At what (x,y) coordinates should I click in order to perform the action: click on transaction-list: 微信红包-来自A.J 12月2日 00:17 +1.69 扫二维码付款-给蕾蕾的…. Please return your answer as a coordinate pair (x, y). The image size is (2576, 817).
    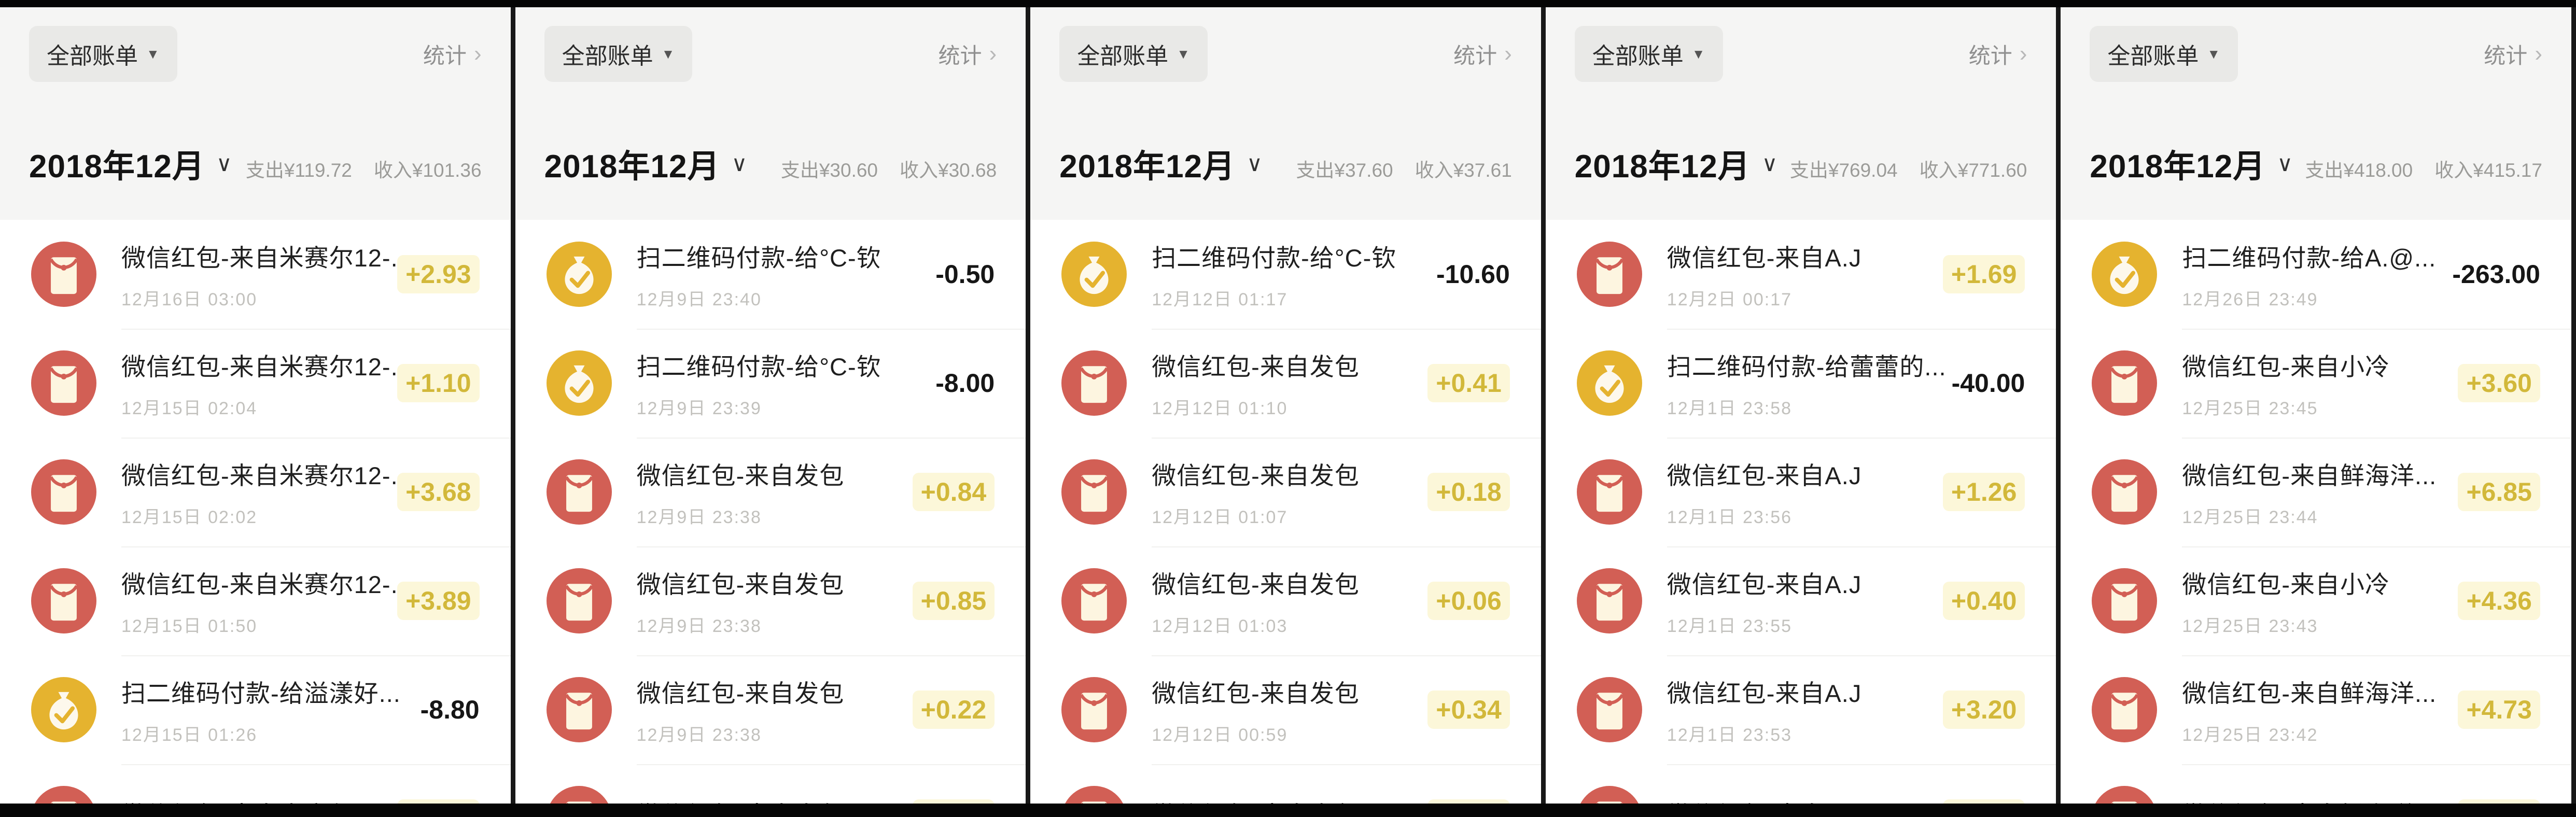
    Looking at the image, I should click on (1800, 518).